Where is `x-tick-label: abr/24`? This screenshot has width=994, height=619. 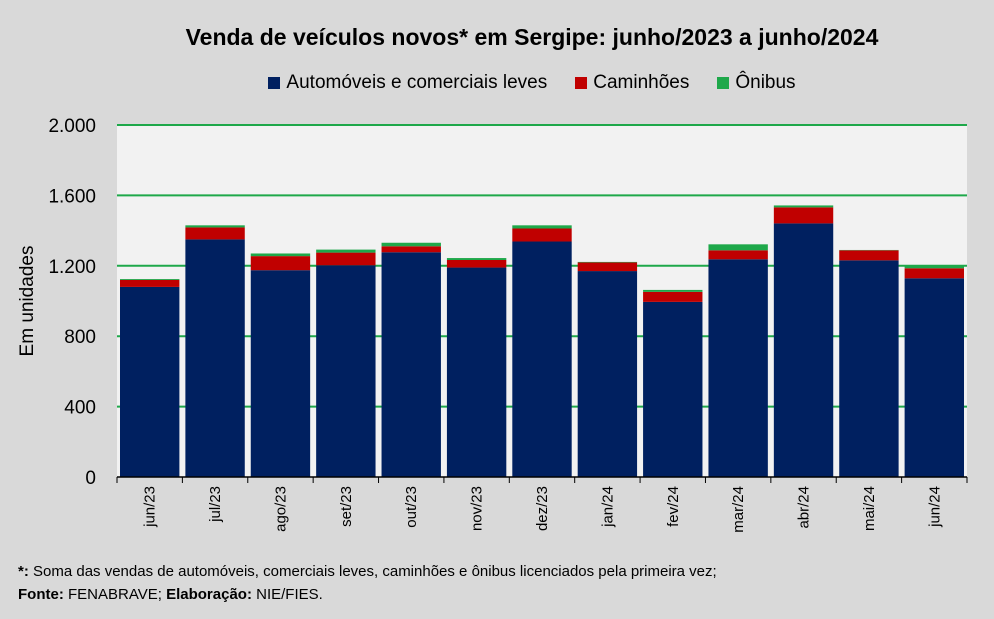
x-tick-label: abr/24 is located at coordinates (804, 507).